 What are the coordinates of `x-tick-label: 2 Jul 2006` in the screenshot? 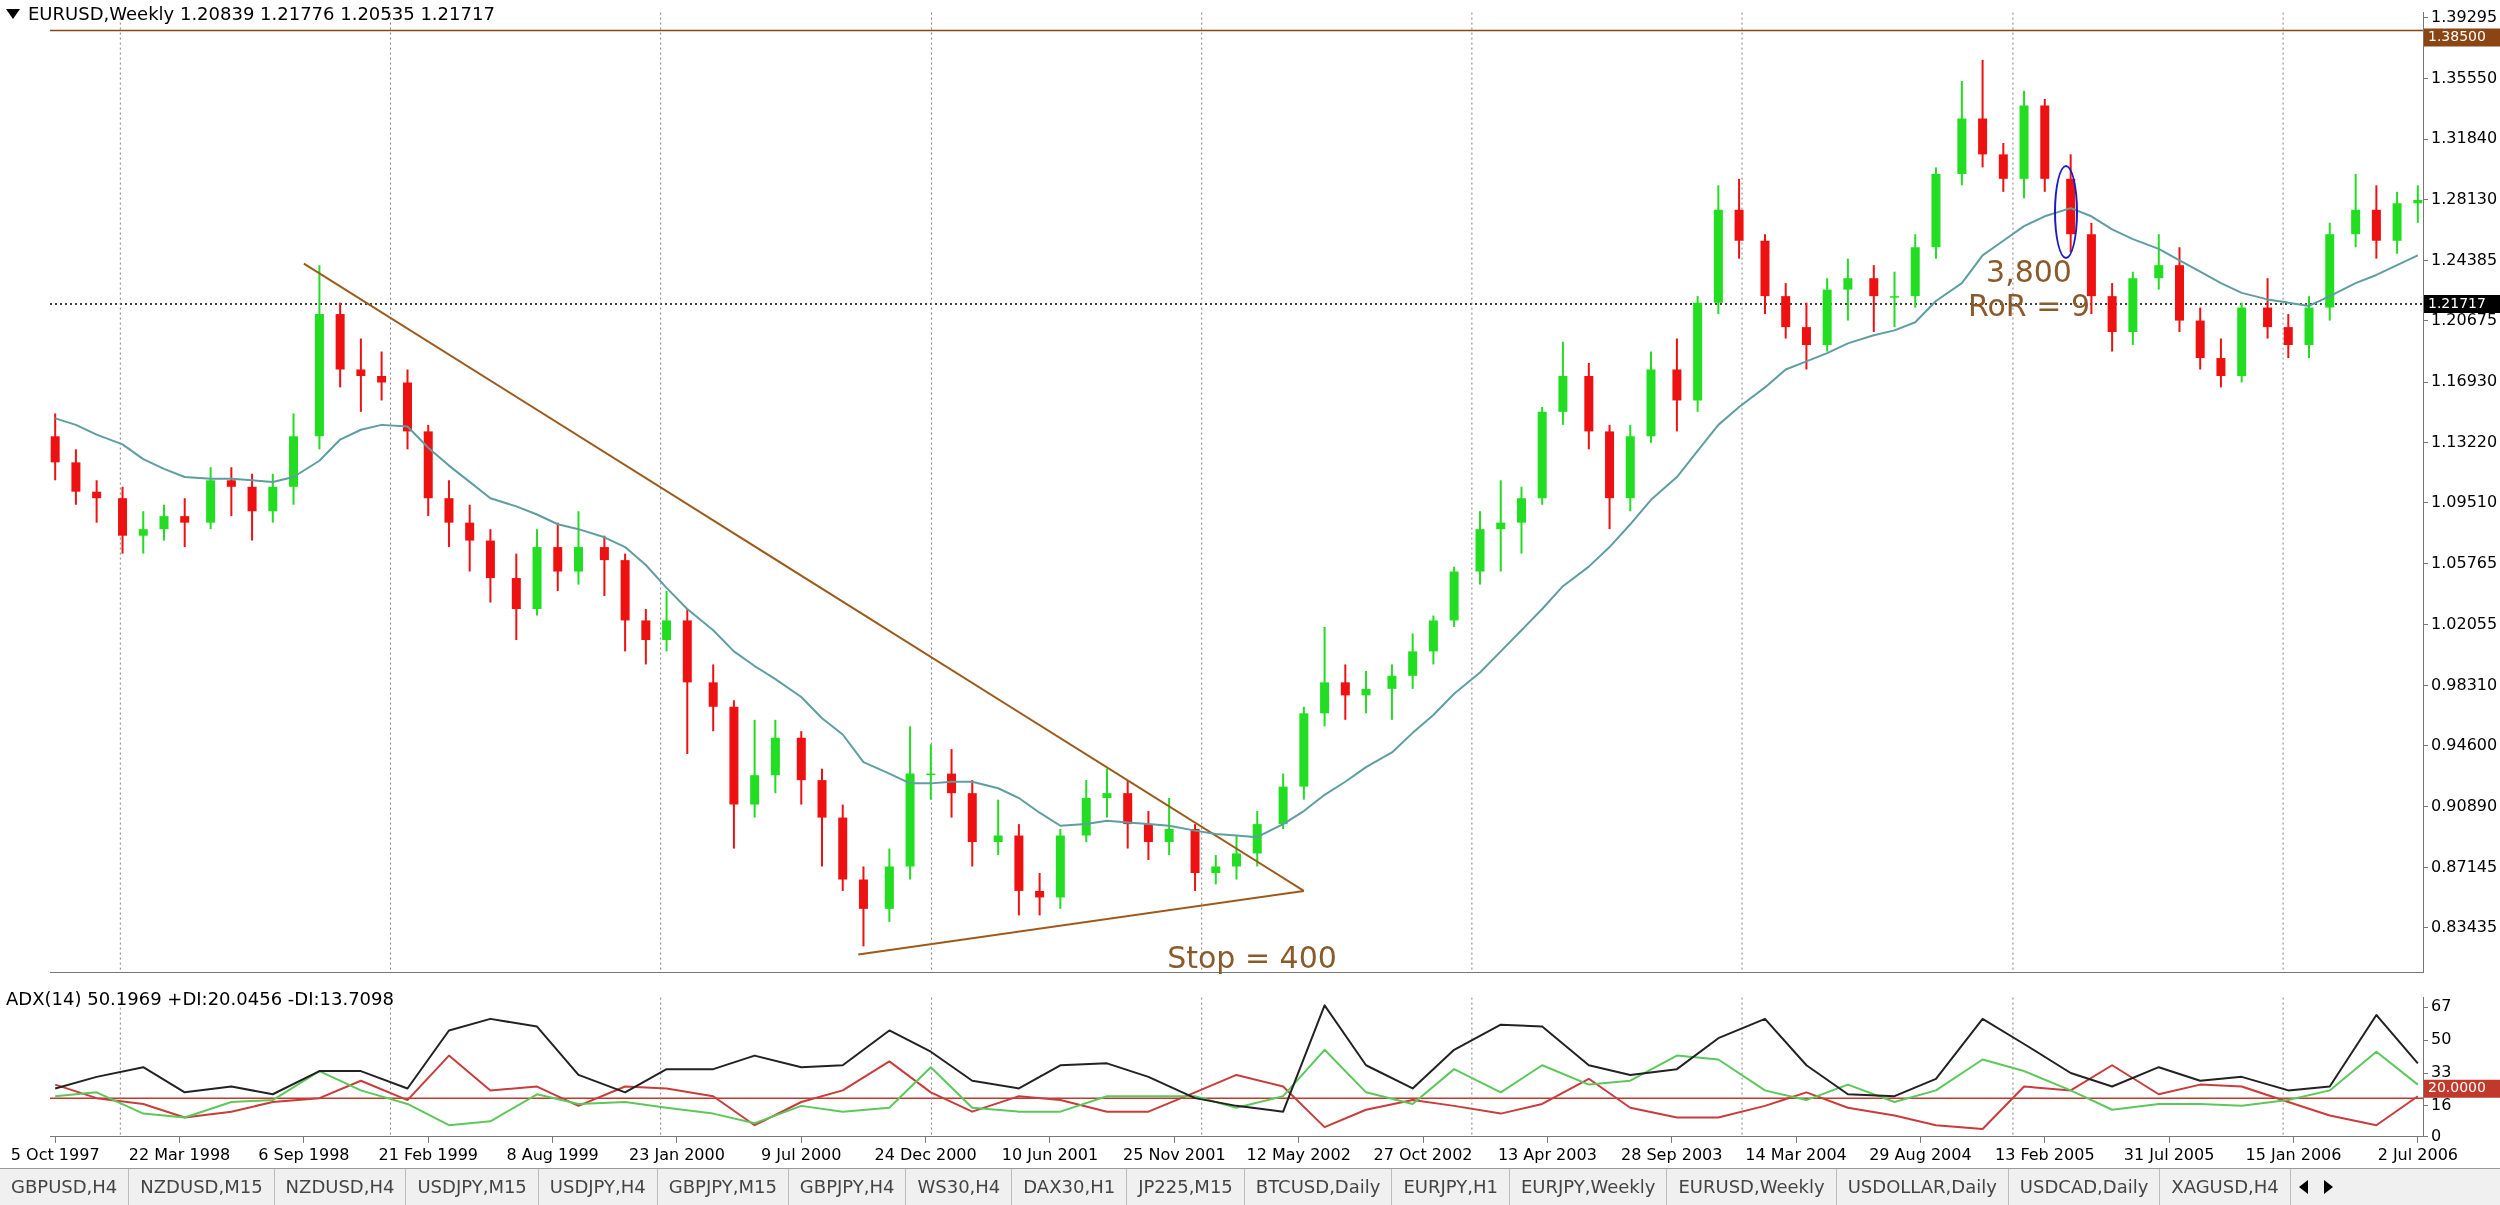 It's located at (2418, 1154).